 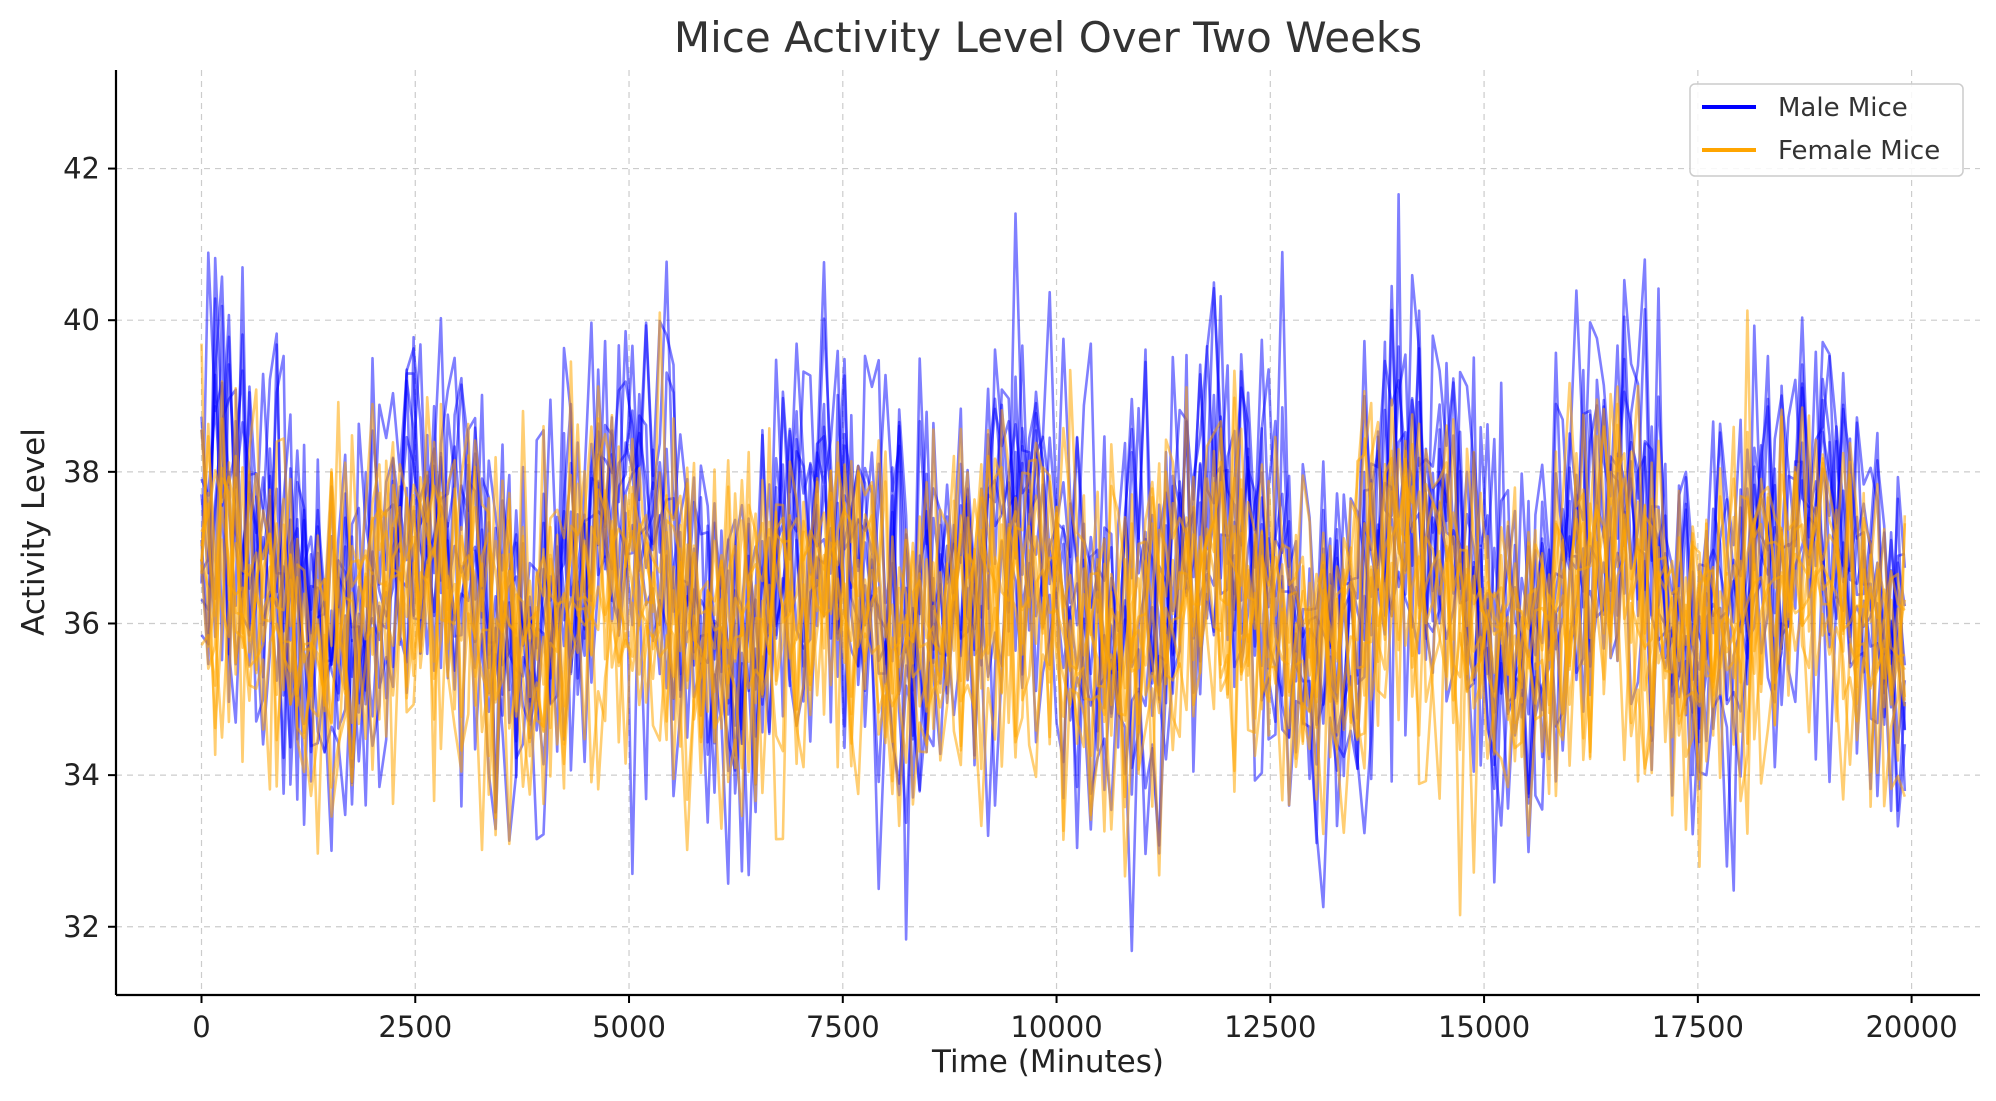 I want to click on legend-label-female: Female Mice, so click(x=1859, y=151).